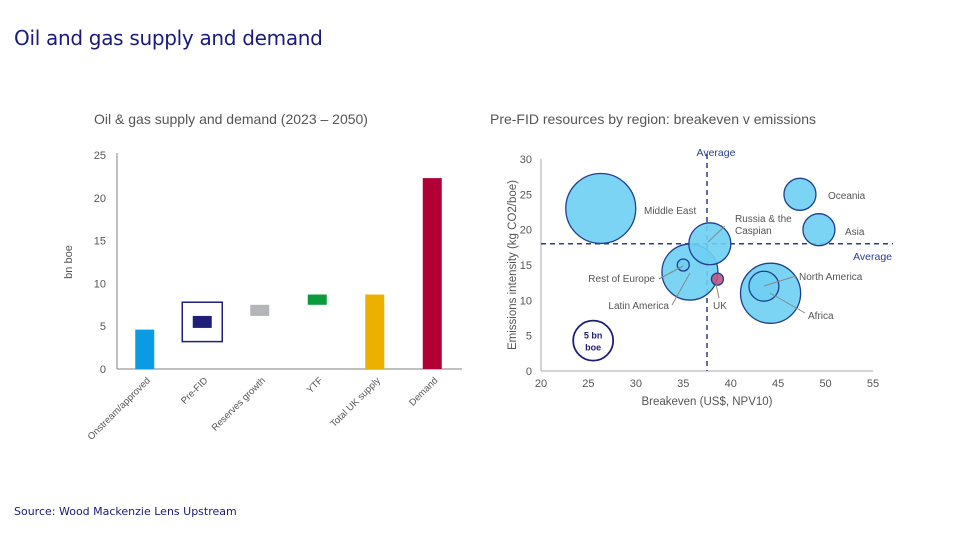 The image size is (960, 540). I want to click on bubble-x-tick-label: 20, so click(541, 384).